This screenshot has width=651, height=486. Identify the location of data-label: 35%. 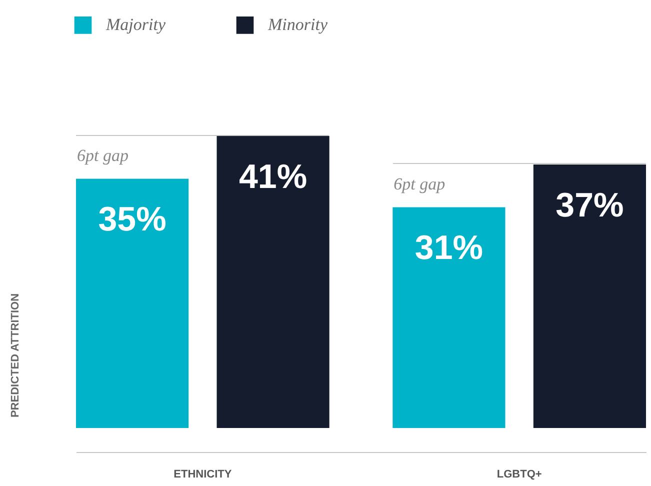
(132, 219).